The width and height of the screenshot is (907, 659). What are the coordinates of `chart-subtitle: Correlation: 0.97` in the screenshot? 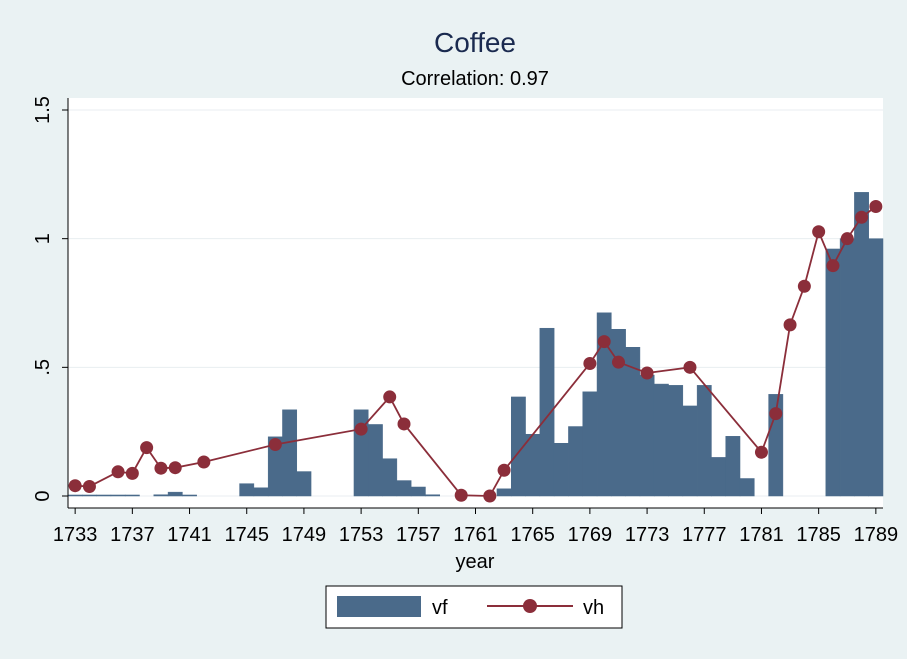 It's located at (475, 79).